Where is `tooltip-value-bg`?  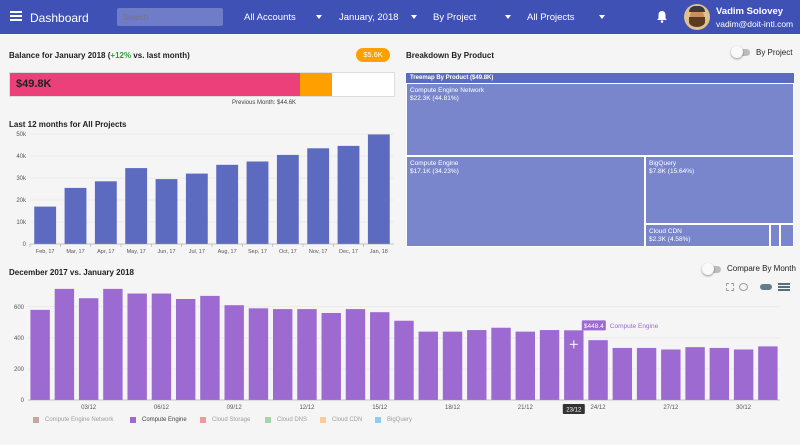
tooltip-value-bg is located at coordinates (593, 325).